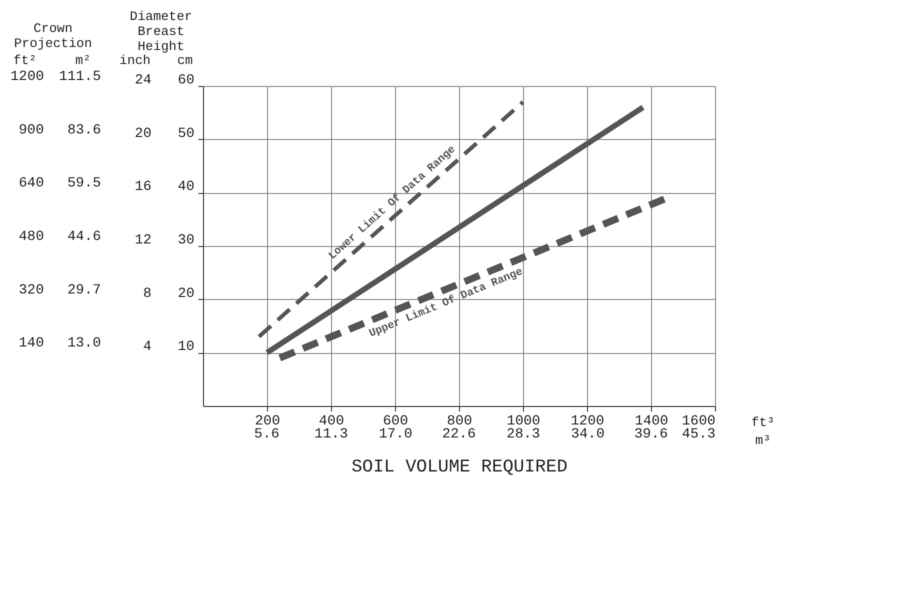 This screenshot has width=907, height=606. What do you see at coordinates (186, 80) in the screenshot?
I see `y-tick-label: 60` at bounding box center [186, 80].